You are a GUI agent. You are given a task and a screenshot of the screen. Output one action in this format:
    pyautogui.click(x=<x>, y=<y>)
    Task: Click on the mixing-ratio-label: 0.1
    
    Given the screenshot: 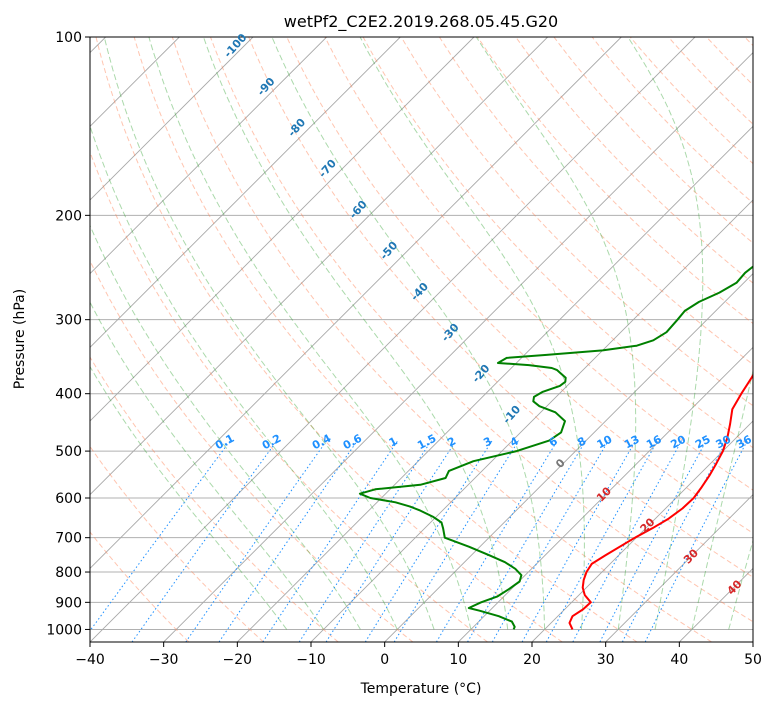 What is the action you would take?
    pyautogui.click(x=224, y=442)
    